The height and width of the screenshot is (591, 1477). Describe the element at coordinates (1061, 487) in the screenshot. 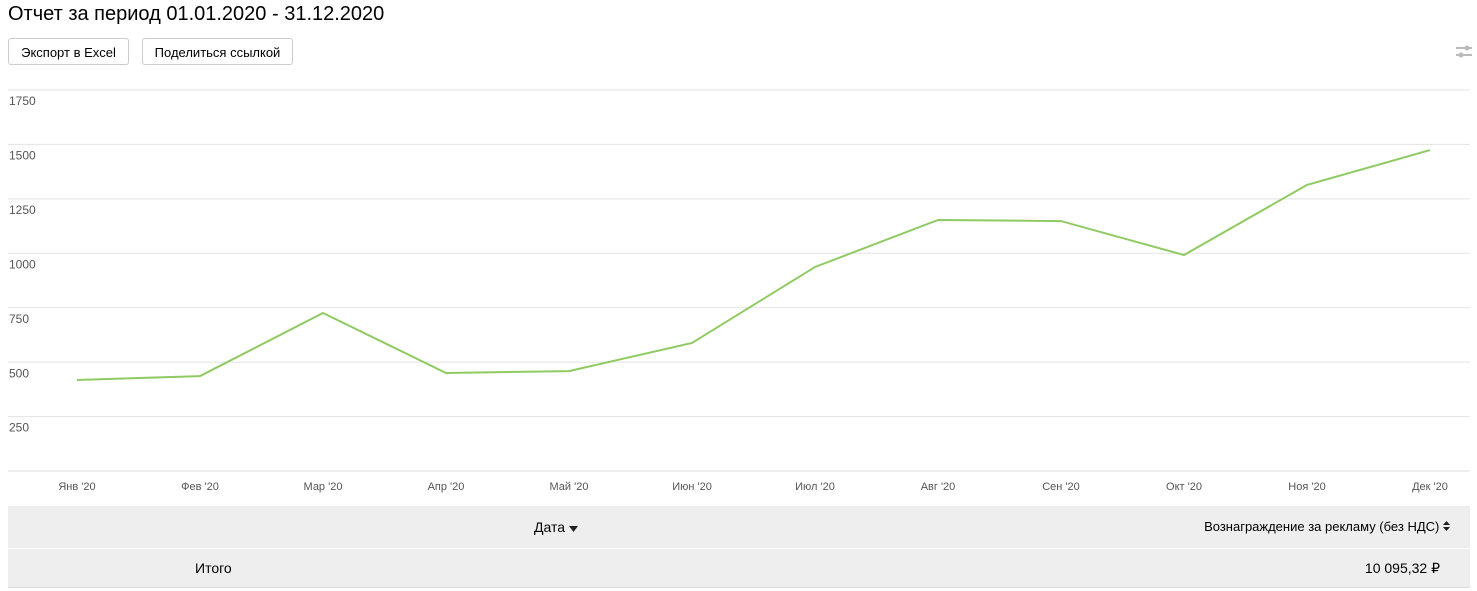

I see `x-tick-label: Сен '20` at that location.